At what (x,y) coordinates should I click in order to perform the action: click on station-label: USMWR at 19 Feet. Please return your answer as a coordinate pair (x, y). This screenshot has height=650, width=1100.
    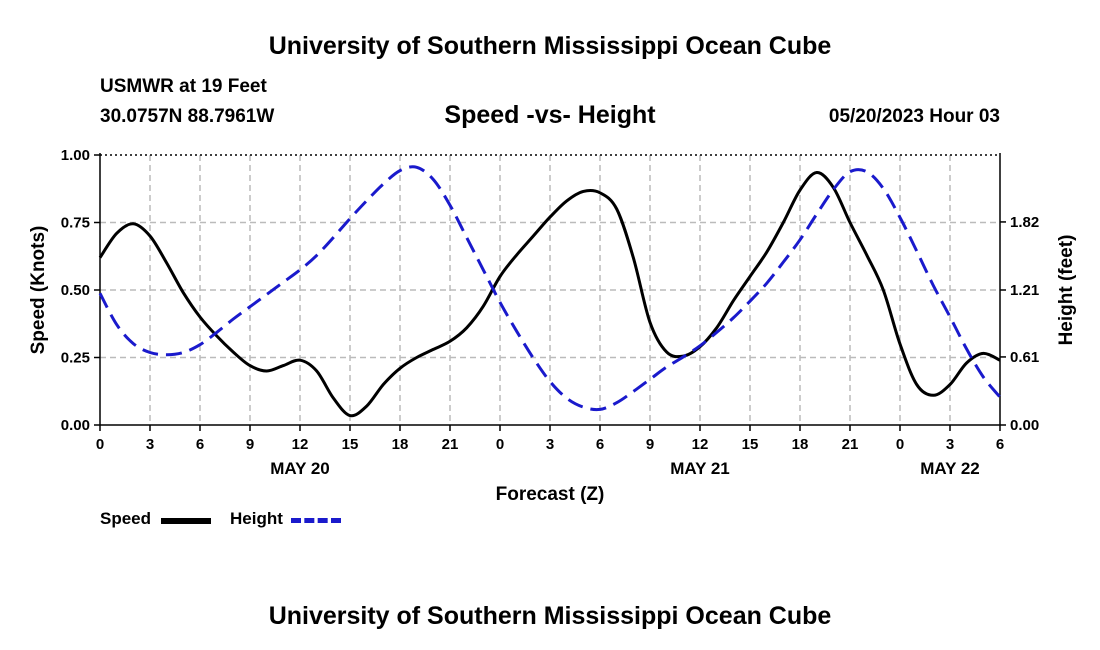
    Looking at the image, I should click on (183, 86).